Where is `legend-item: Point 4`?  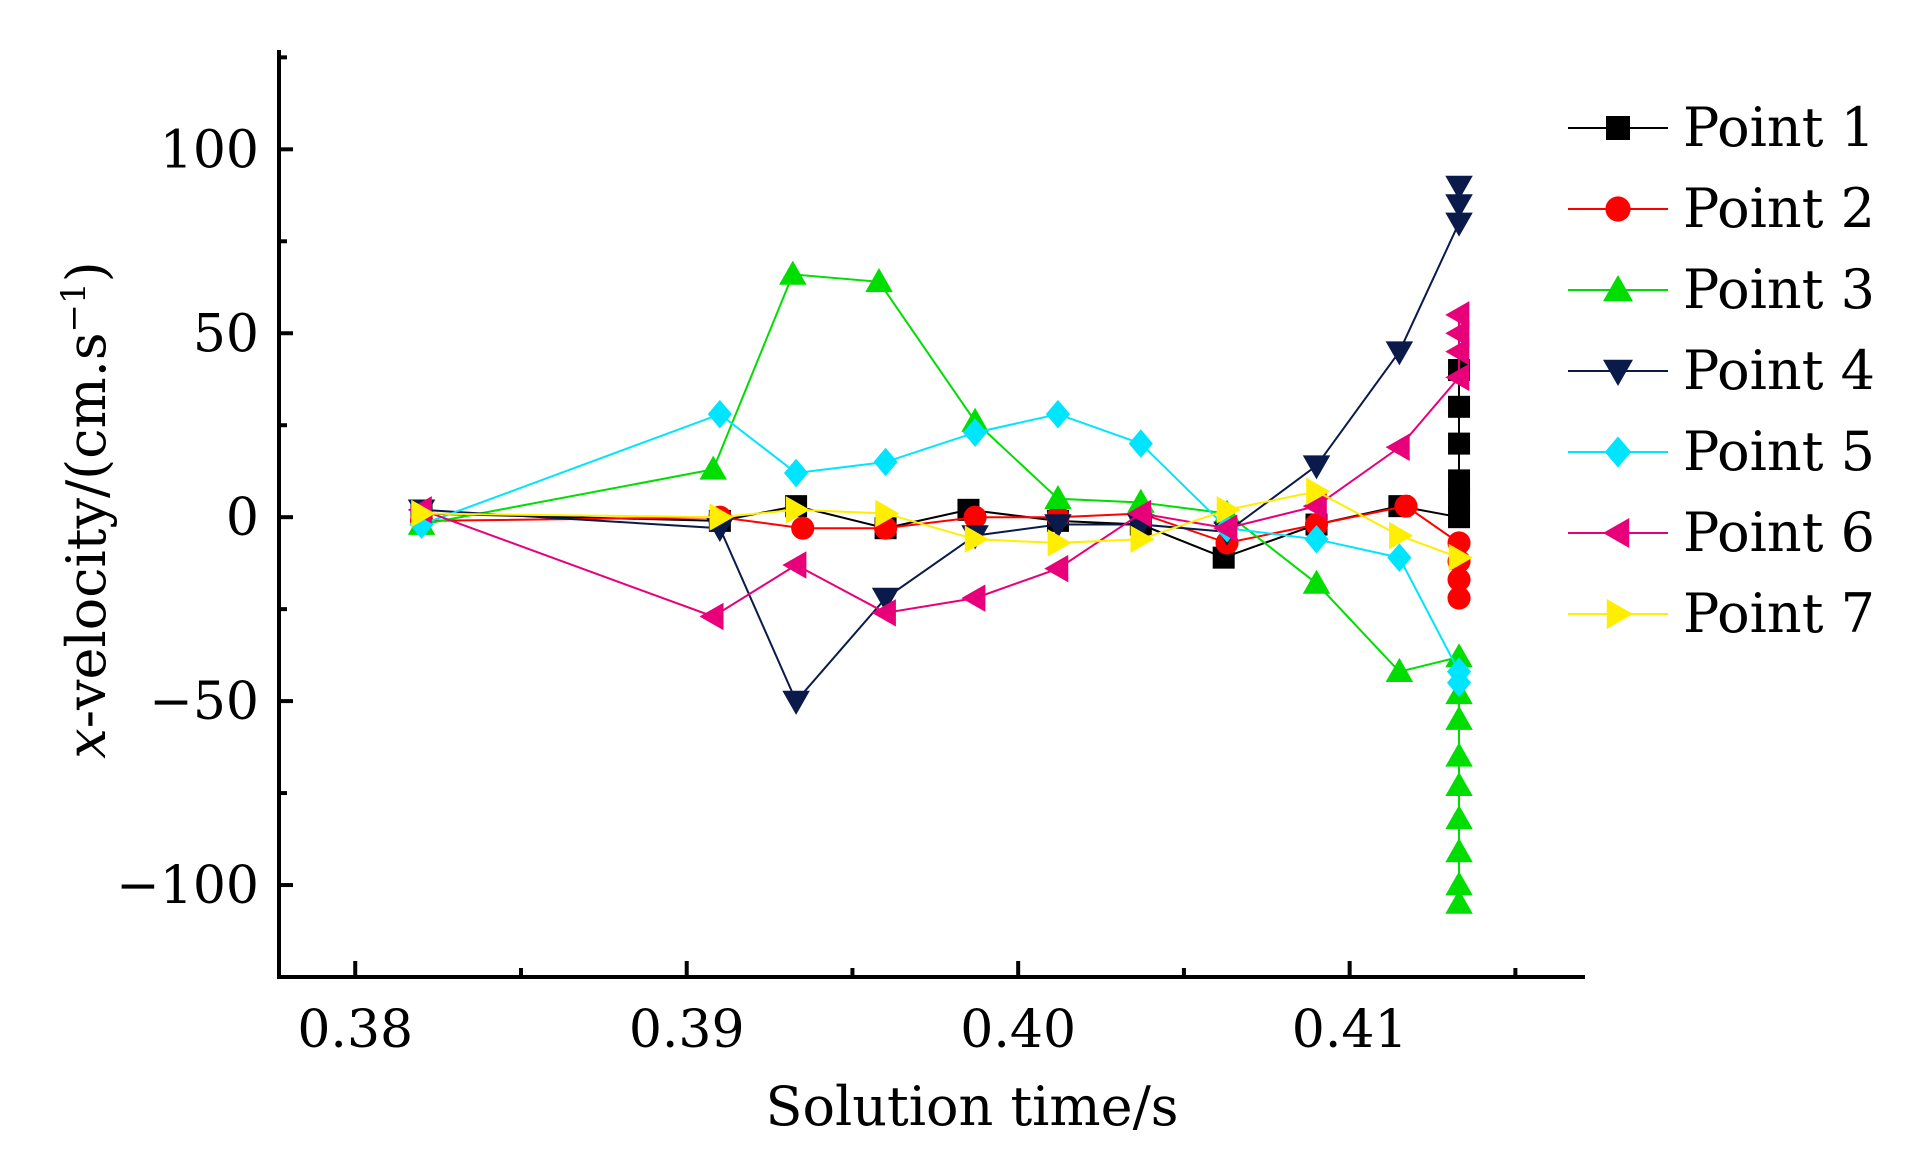
legend-item: Point 4 is located at coordinates (1721, 370).